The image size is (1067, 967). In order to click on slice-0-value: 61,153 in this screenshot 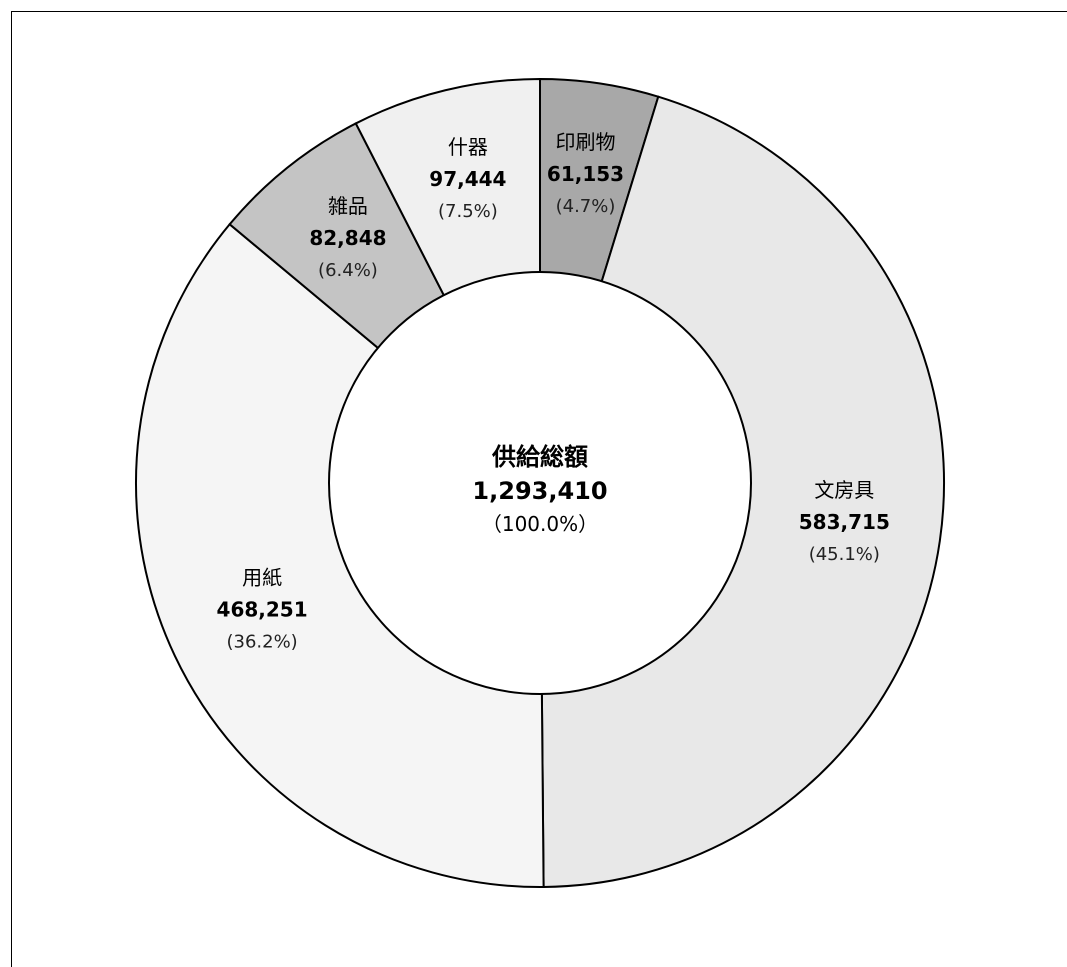, I will do `click(585, 174)`.